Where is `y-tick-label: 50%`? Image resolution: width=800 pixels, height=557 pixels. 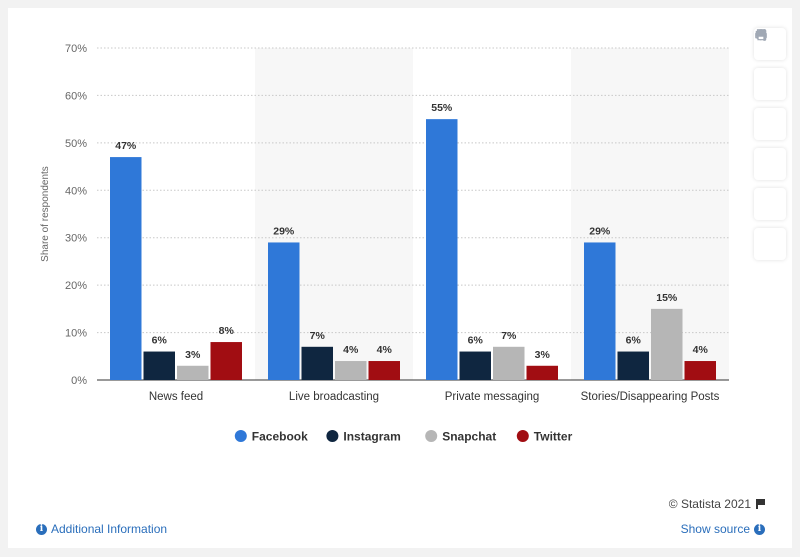 y-tick-label: 50% is located at coordinates (76, 144).